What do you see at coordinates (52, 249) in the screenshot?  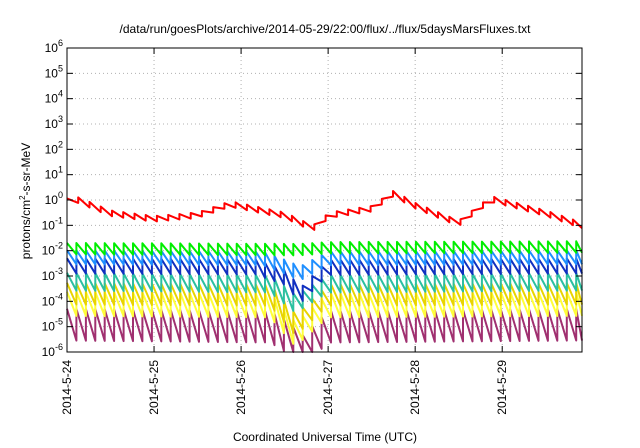 I see `y-tick-label: 10⁻²` at bounding box center [52, 249].